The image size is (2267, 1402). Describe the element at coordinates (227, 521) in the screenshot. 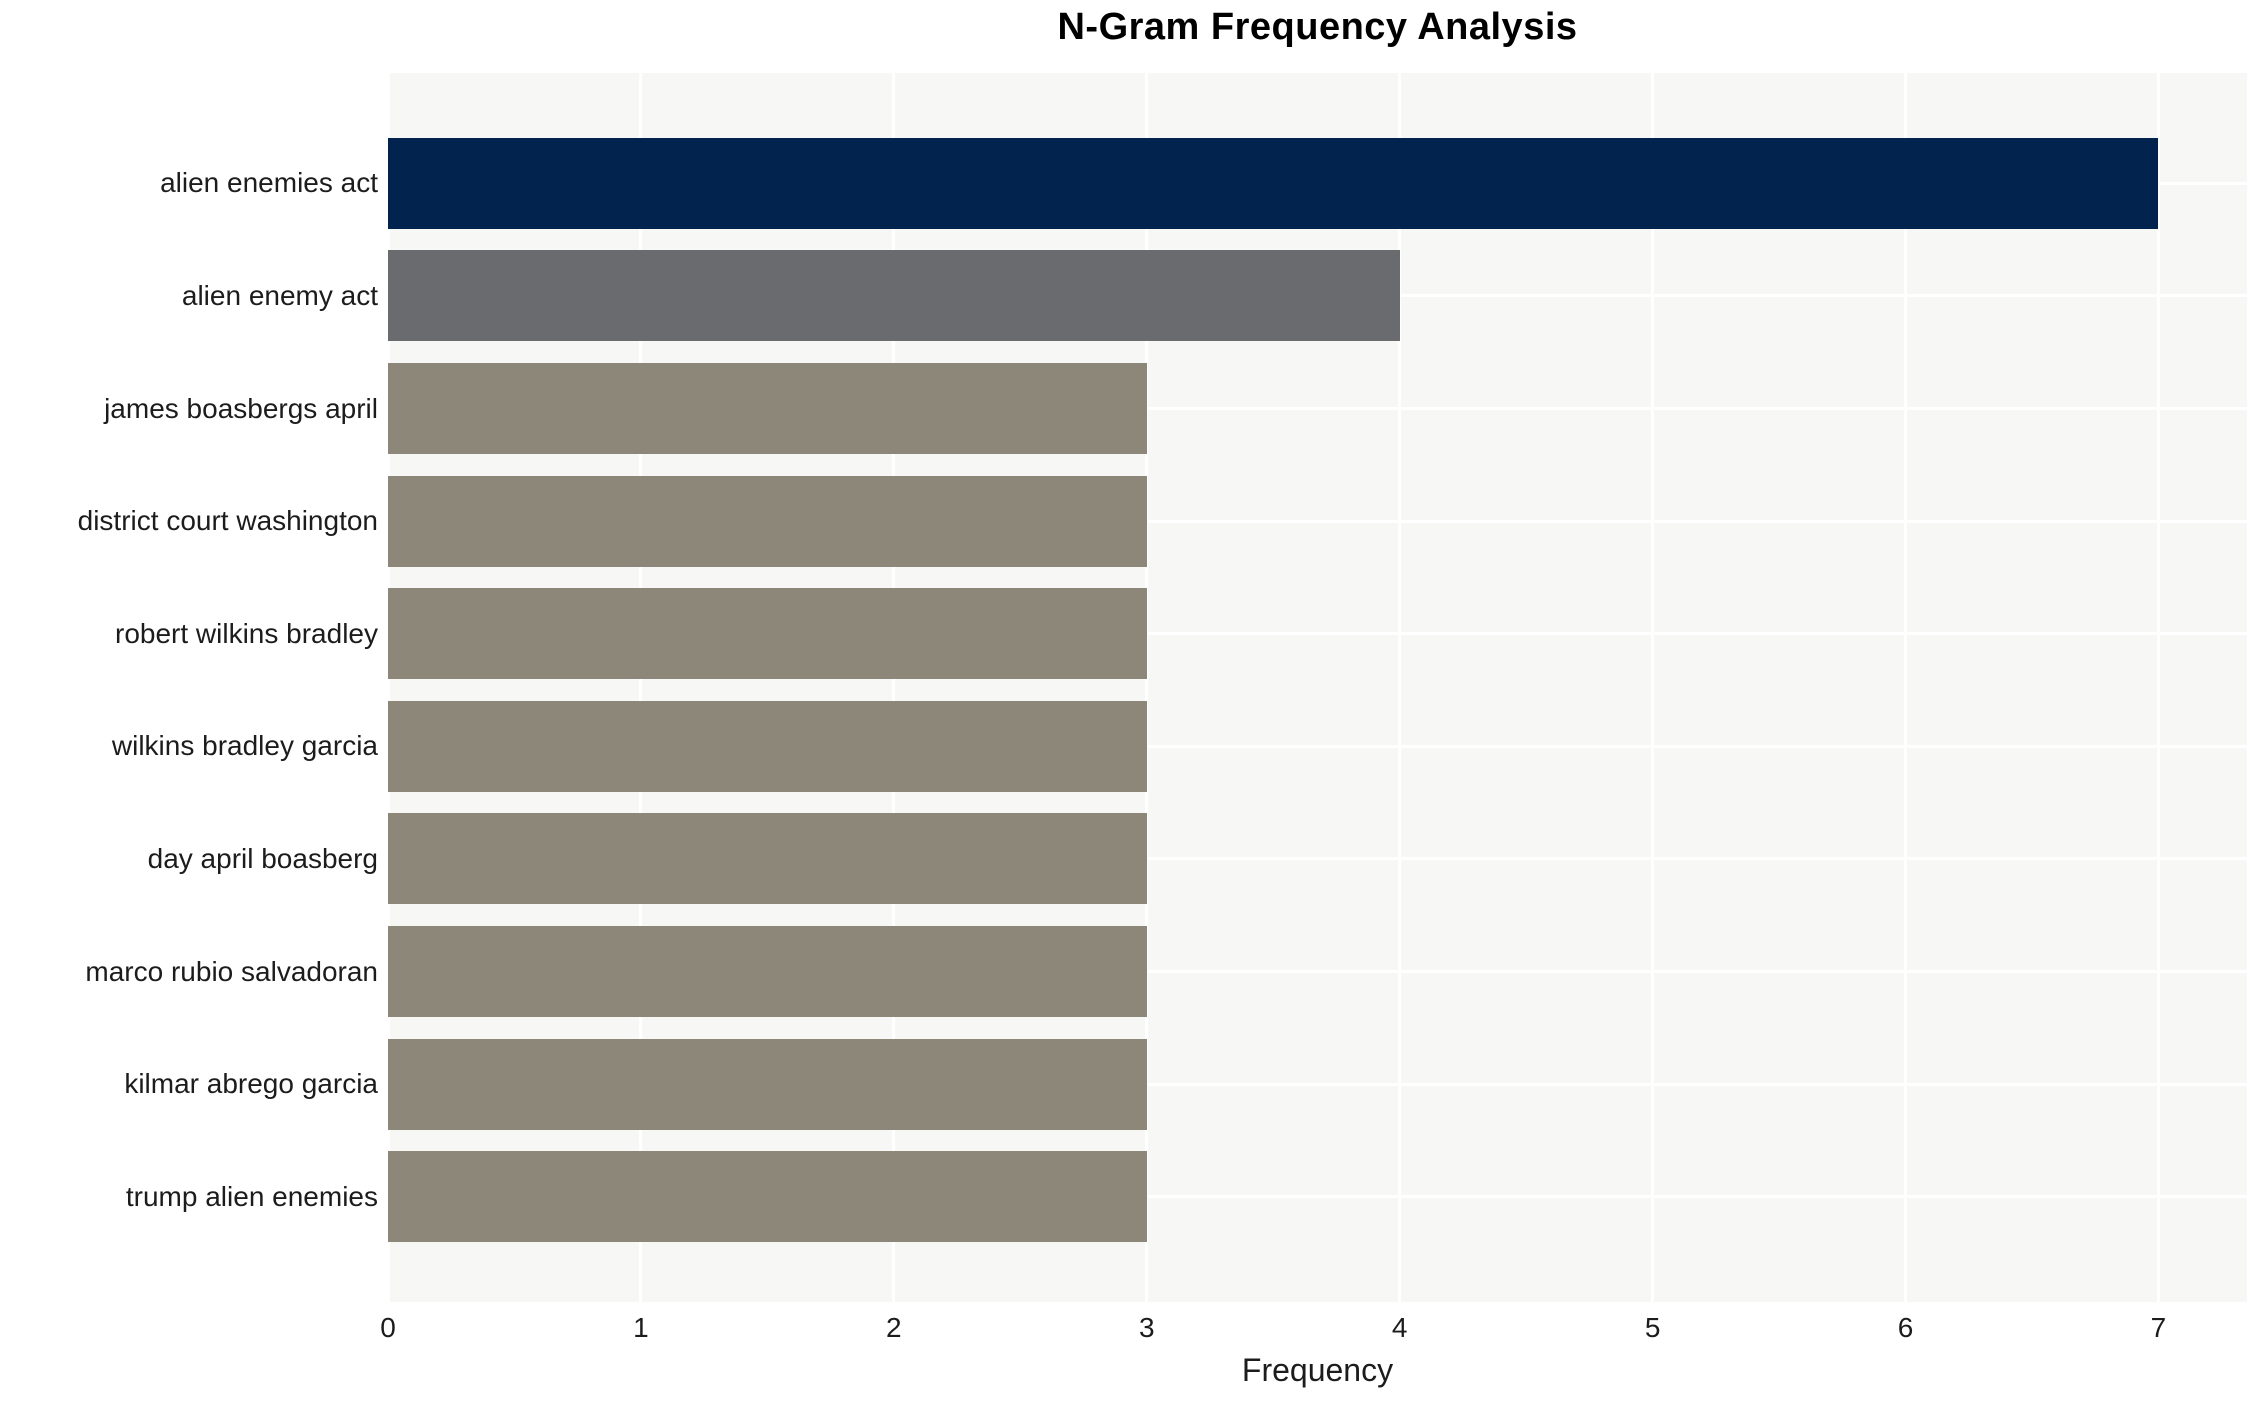

I see `y-axis-label-3: district court washington` at that location.